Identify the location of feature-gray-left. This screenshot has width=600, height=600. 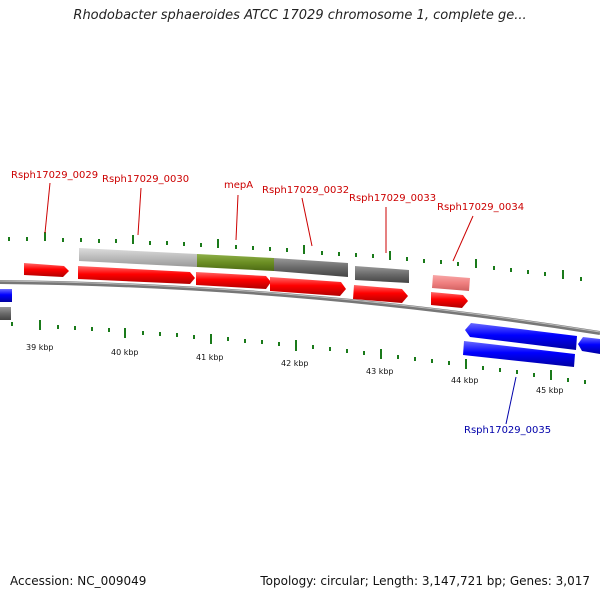
(5, 313).